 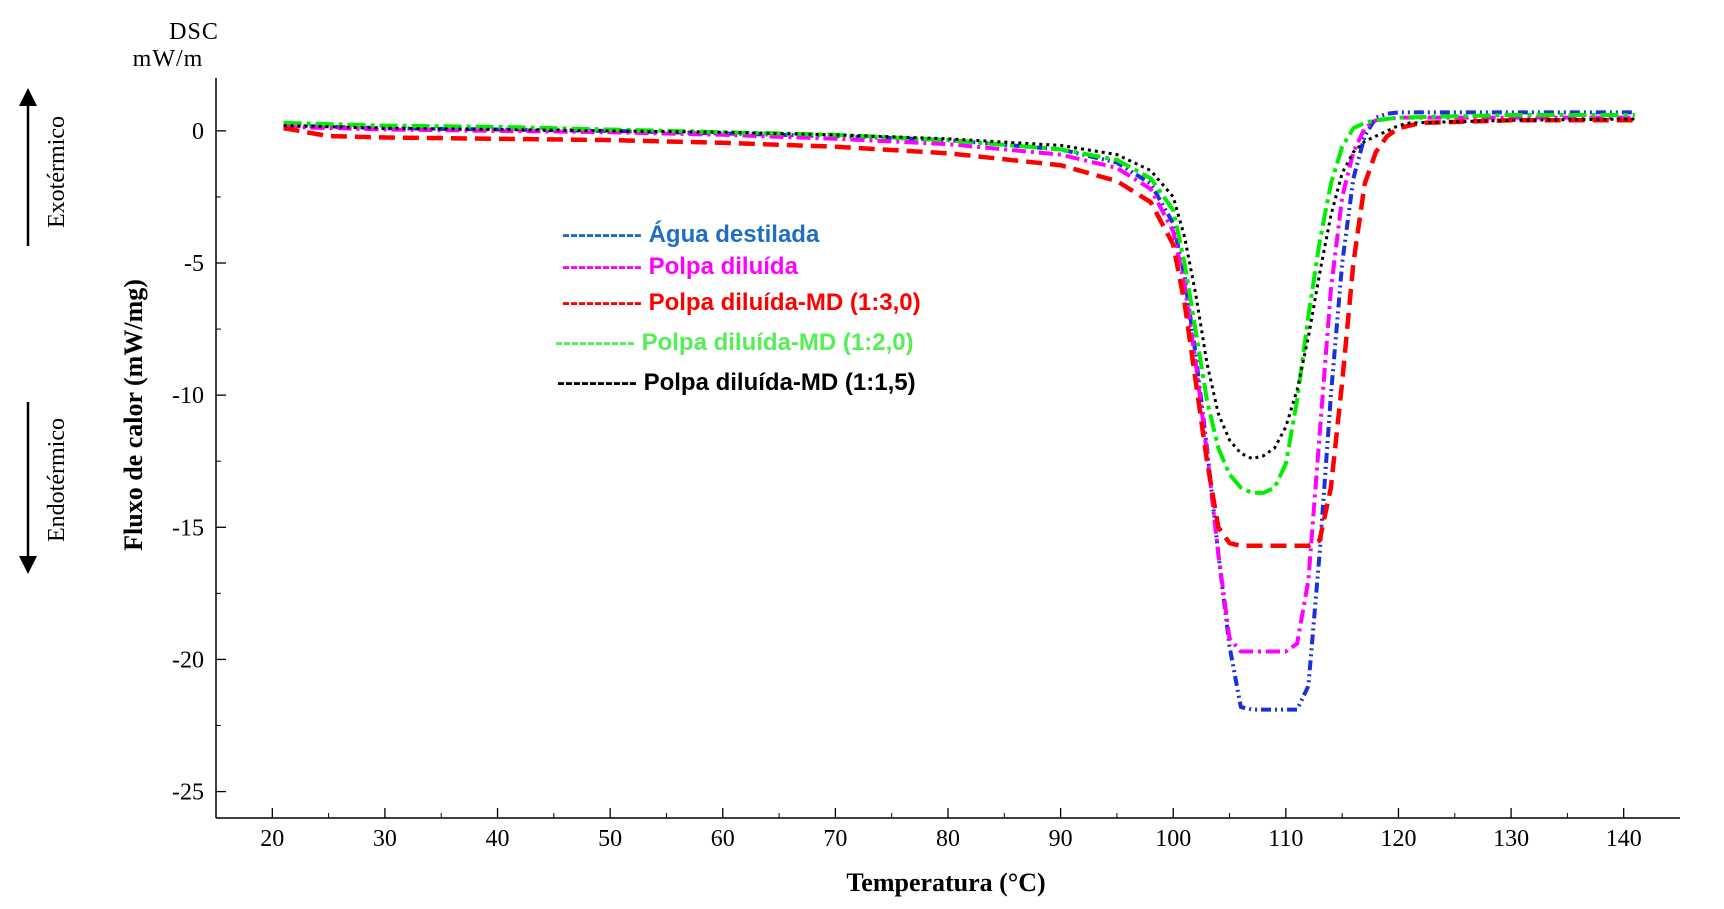 I want to click on corner-label-dsc: DSC, so click(x=194, y=32).